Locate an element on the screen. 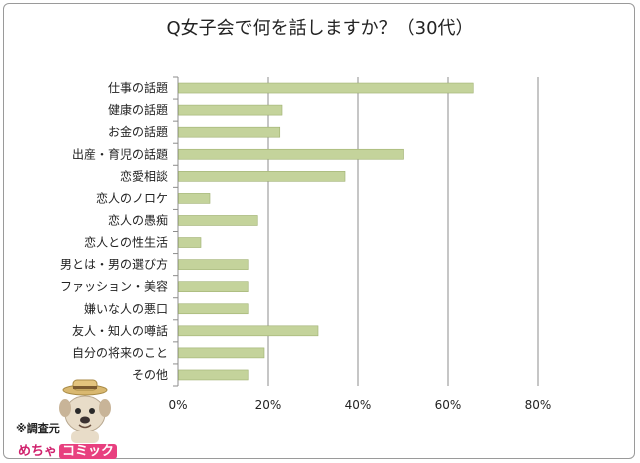  chart-title: Q女子会で何を話しますか？（30代） is located at coordinates (320, 28).